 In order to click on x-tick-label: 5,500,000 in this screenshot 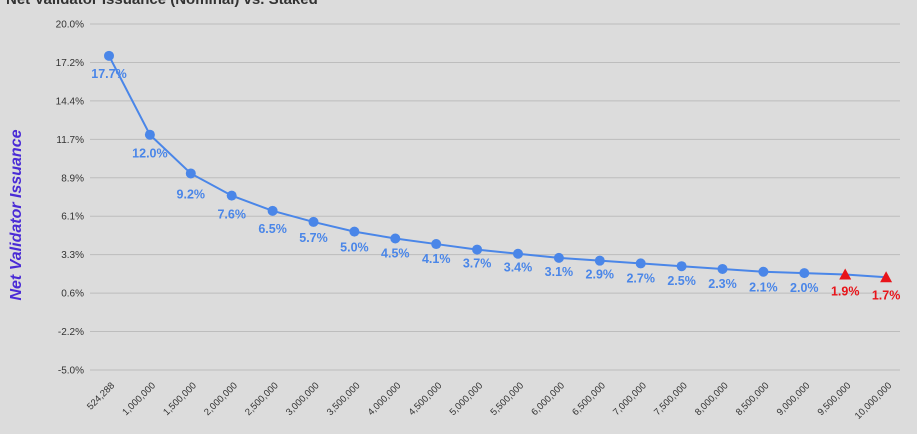, I will do `click(507, 399)`.